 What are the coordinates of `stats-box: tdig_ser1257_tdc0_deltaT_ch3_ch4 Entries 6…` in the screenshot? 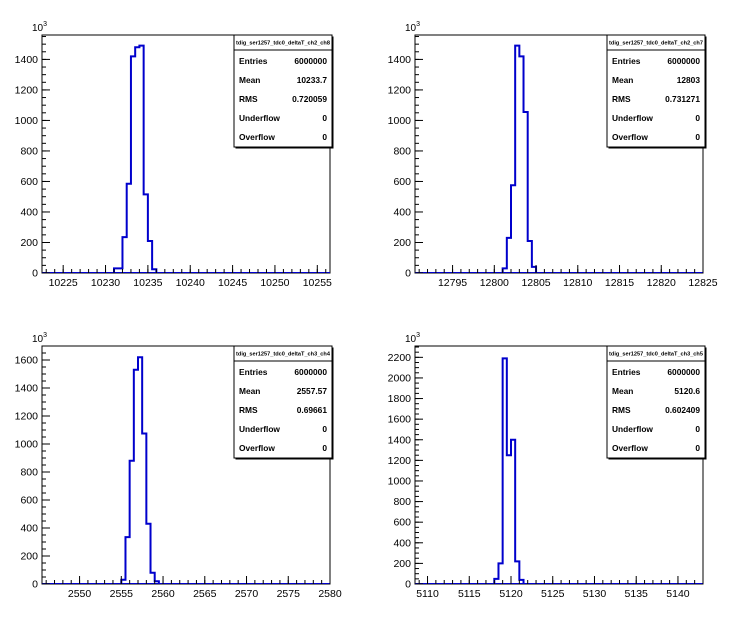 It's located at (283, 402).